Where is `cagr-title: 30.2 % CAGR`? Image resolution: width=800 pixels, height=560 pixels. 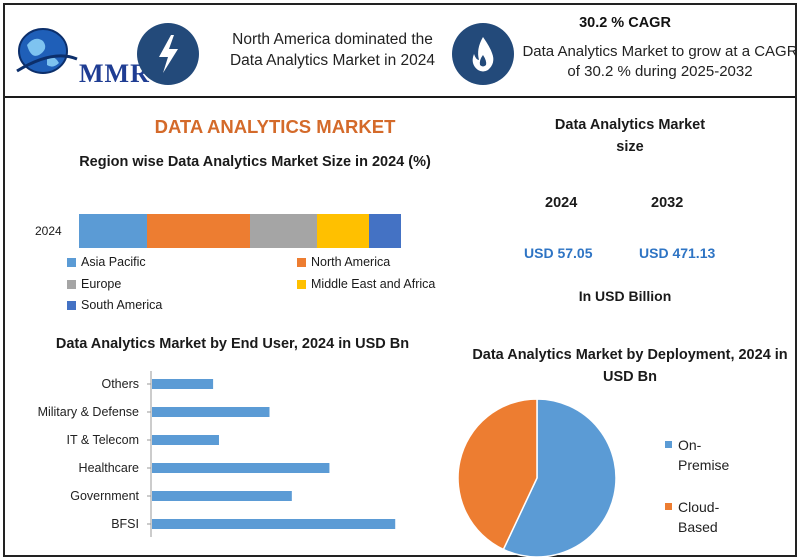 cagr-title: 30.2 % CAGR is located at coordinates (625, 23).